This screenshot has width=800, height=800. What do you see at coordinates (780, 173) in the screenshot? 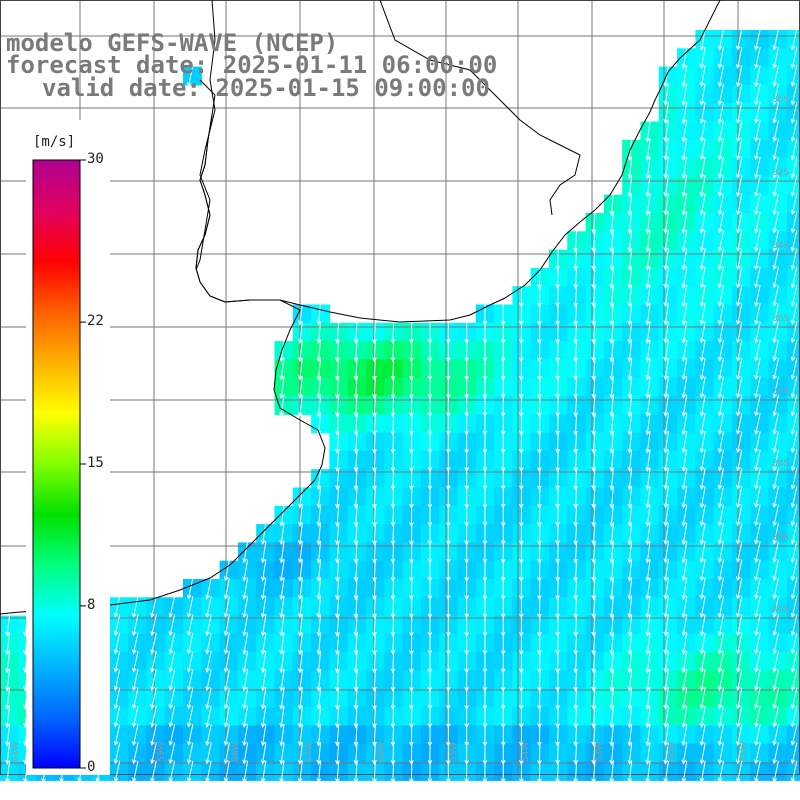
I see `lat-label: 32S` at bounding box center [780, 173].